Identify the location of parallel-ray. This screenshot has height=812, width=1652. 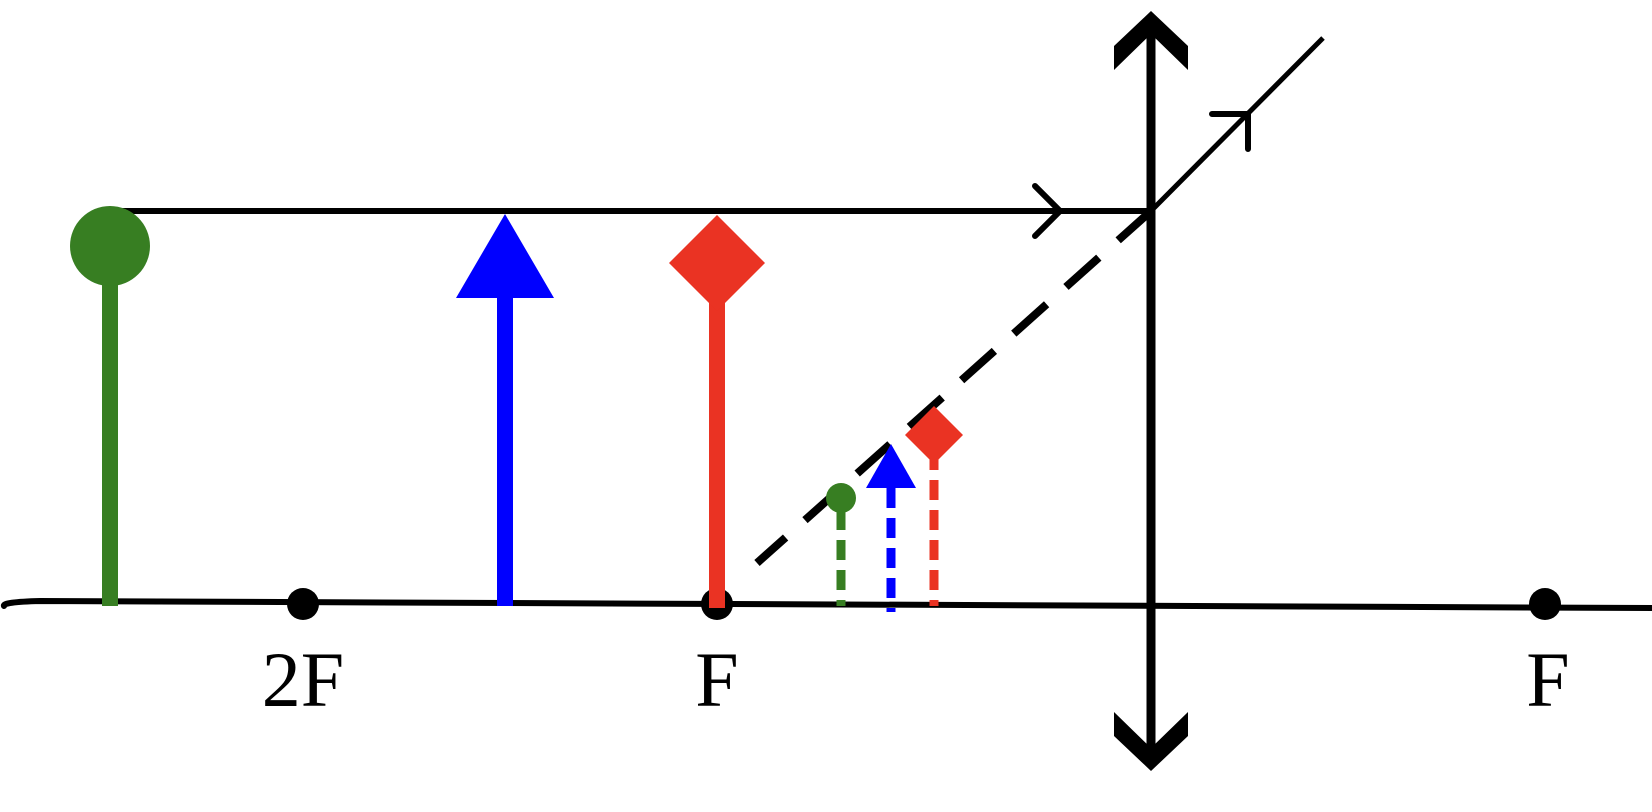
(630, 211).